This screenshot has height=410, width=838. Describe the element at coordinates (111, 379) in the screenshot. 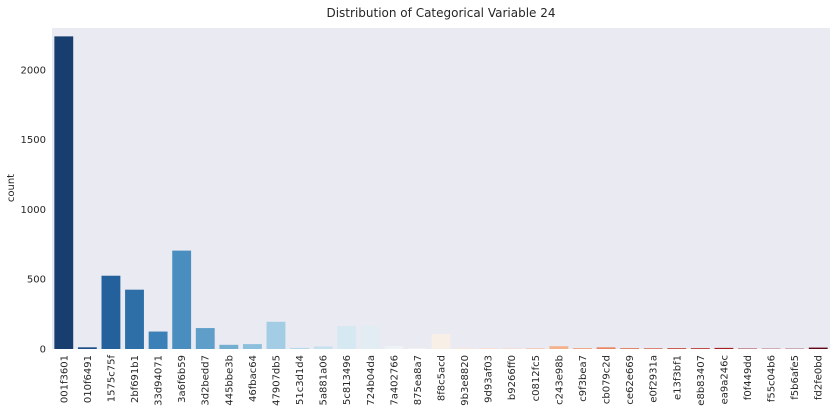

I see `x-tick-label: 1575c75f` at that location.